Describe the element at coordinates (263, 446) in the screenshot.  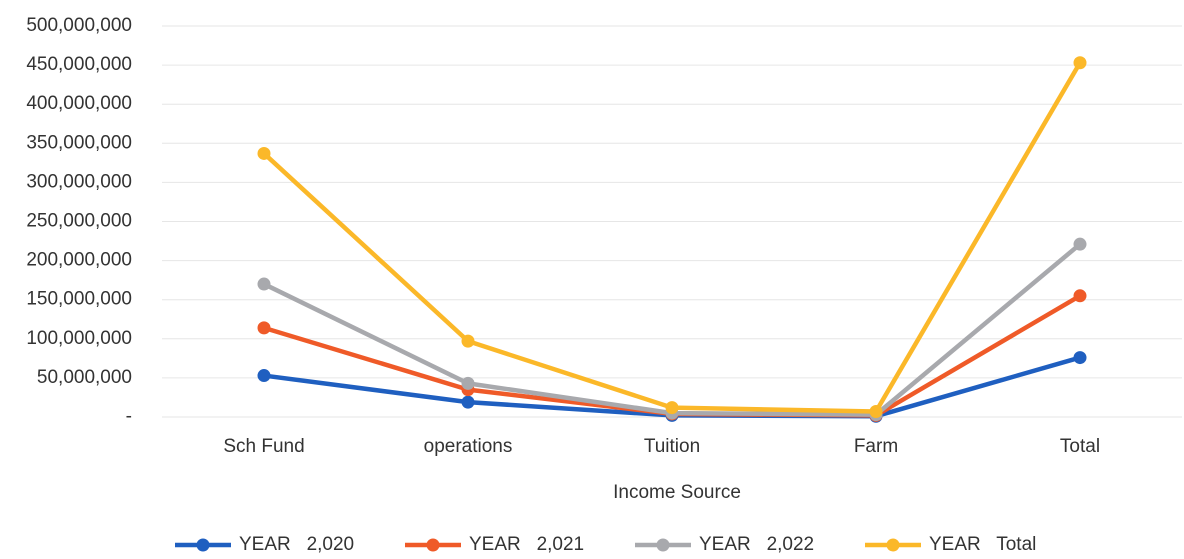
I see `x-tick-label: Sch Fund` at that location.